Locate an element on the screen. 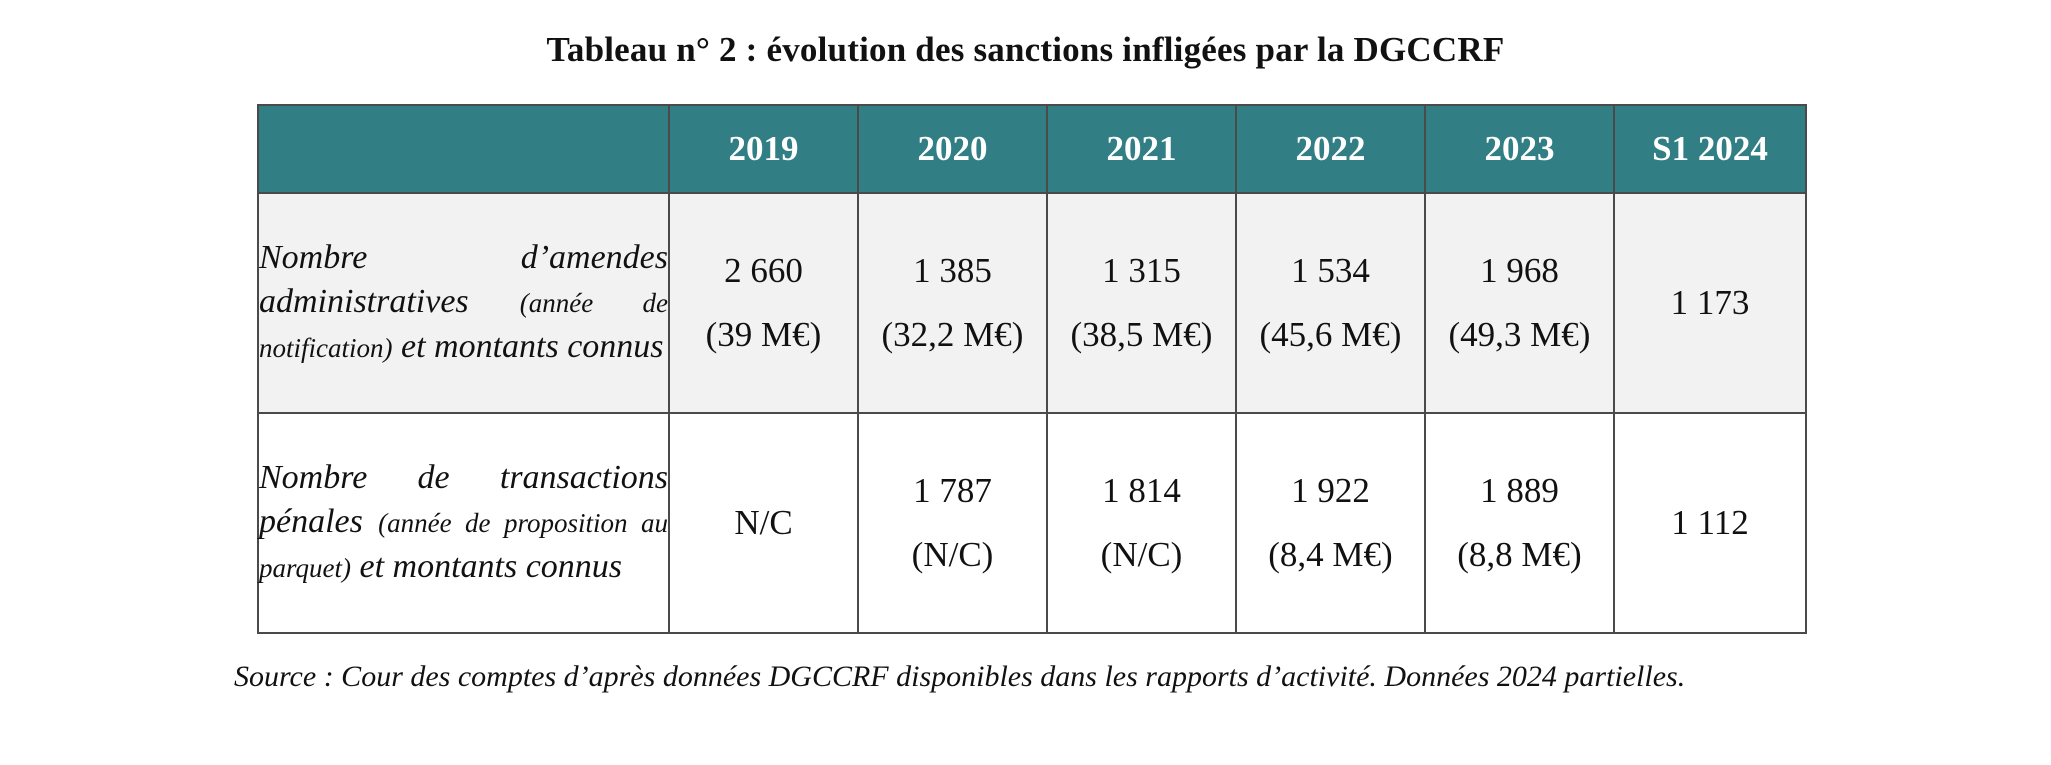 Image resolution: width=2051 pixels, height=765 pixels. header-cell-2019: 2019 is located at coordinates (763, 149).